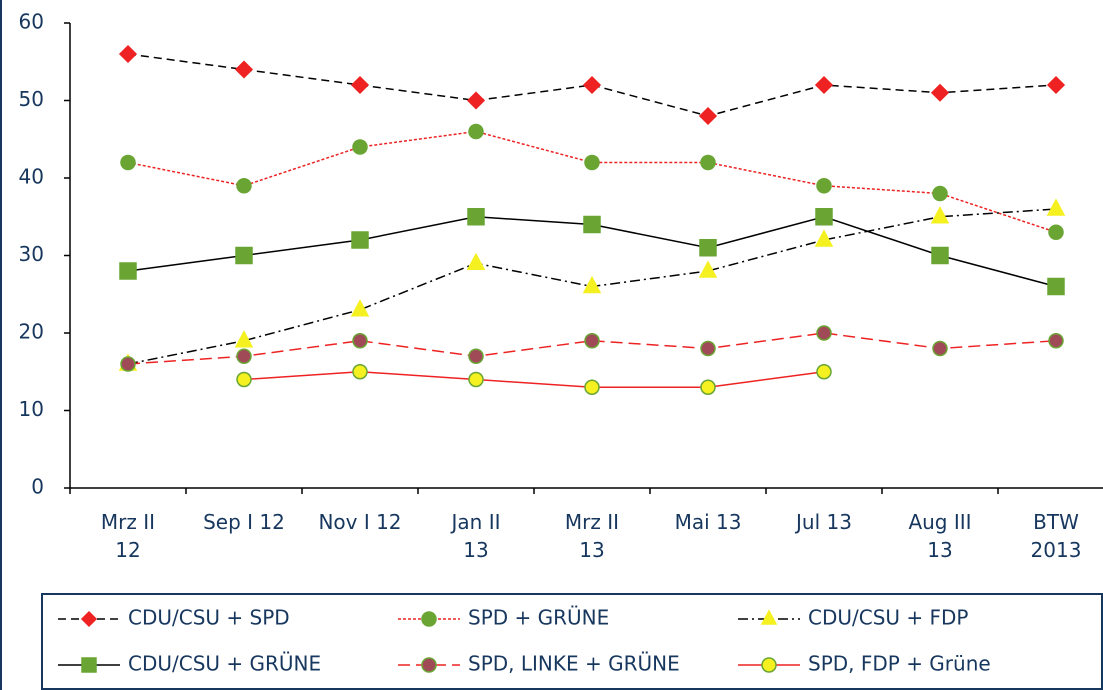 This screenshot has width=1103, height=690. I want to click on x-tick-label: Aug III 13, so click(940, 536).